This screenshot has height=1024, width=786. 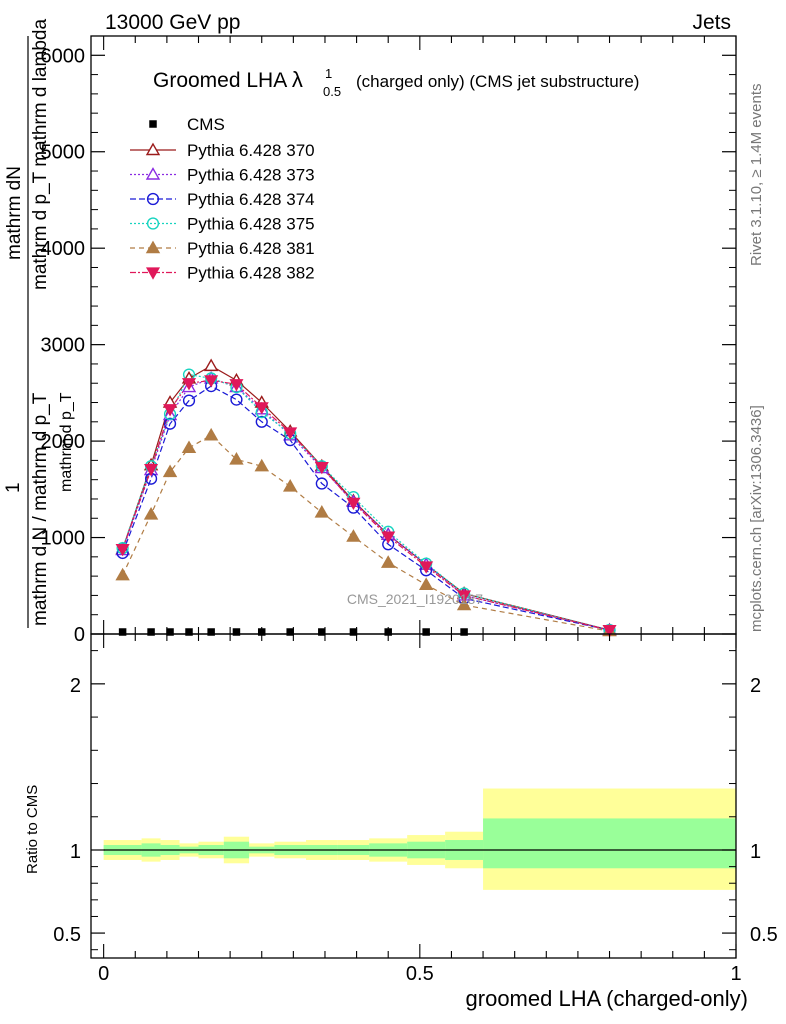 What do you see at coordinates (297, 79) in the screenshot?
I see `title-symbol: λ` at bounding box center [297, 79].